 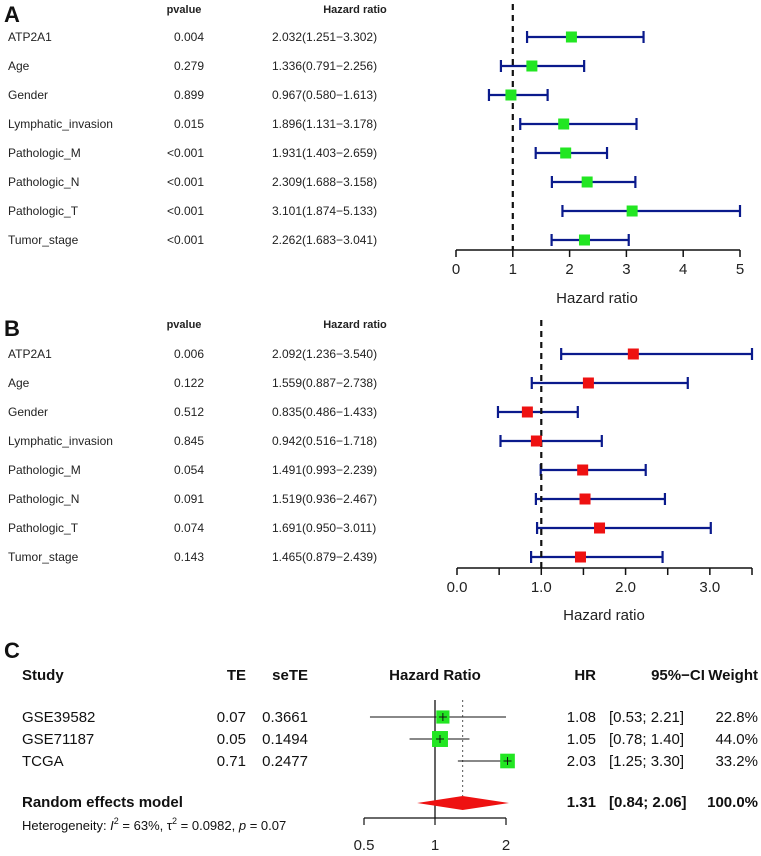 What do you see at coordinates (435, 675) in the screenshot?
I see `plot-header: Hazard Ratio` at bounding box center [435, 675].